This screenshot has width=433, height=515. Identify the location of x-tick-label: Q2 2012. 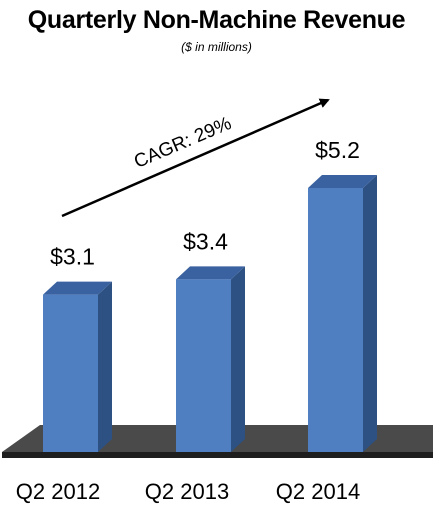
(58, 491).